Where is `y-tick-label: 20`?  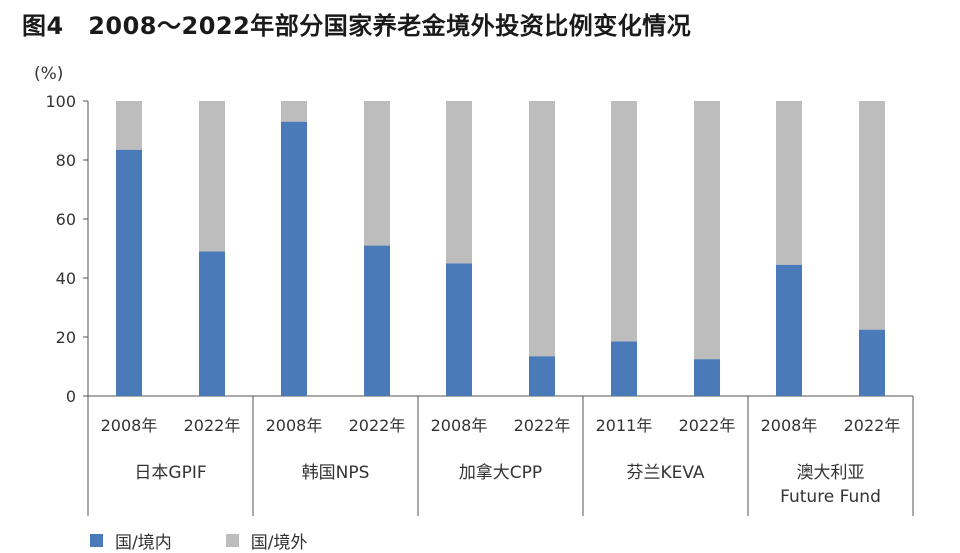
y-tick-label: 20 is located at coordinates (66, 337).